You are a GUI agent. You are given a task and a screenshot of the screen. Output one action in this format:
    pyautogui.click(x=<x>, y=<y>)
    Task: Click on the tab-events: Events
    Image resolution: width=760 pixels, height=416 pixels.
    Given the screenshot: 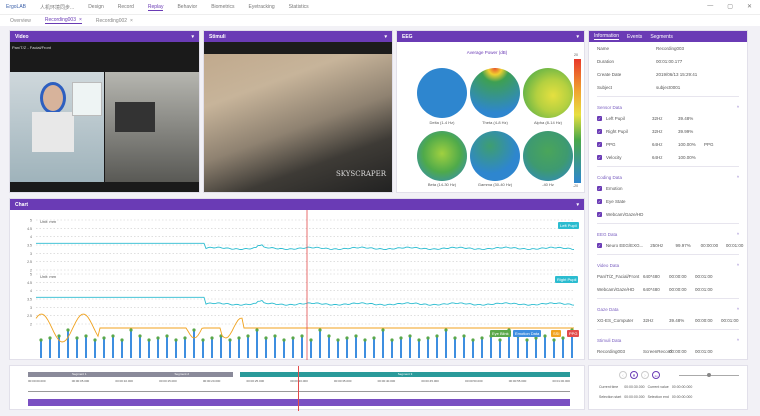 What is the action you would take?
    pyautogui.click(x=635, y=36)
    